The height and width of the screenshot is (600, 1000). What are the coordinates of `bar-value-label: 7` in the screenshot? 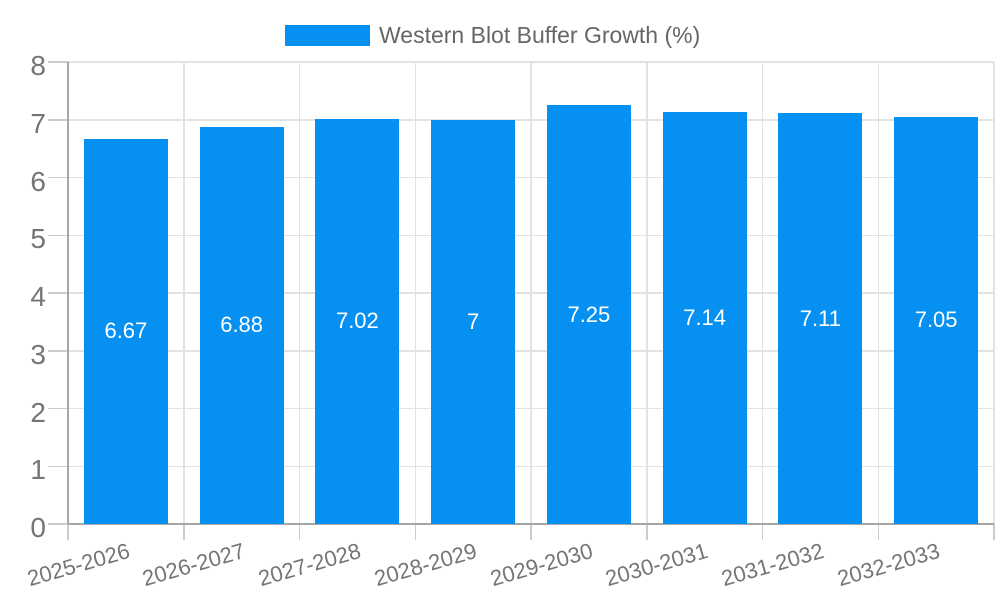 It's located at (473, 321).